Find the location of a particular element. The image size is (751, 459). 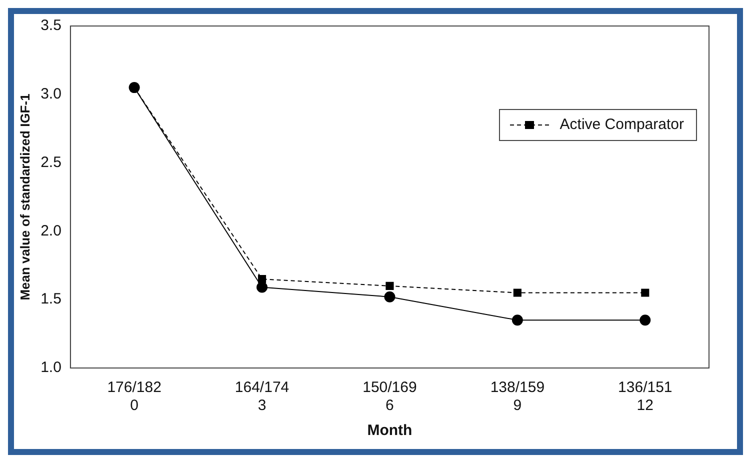

y-tick-label: 2.0 is located at coordinates (51, 231).